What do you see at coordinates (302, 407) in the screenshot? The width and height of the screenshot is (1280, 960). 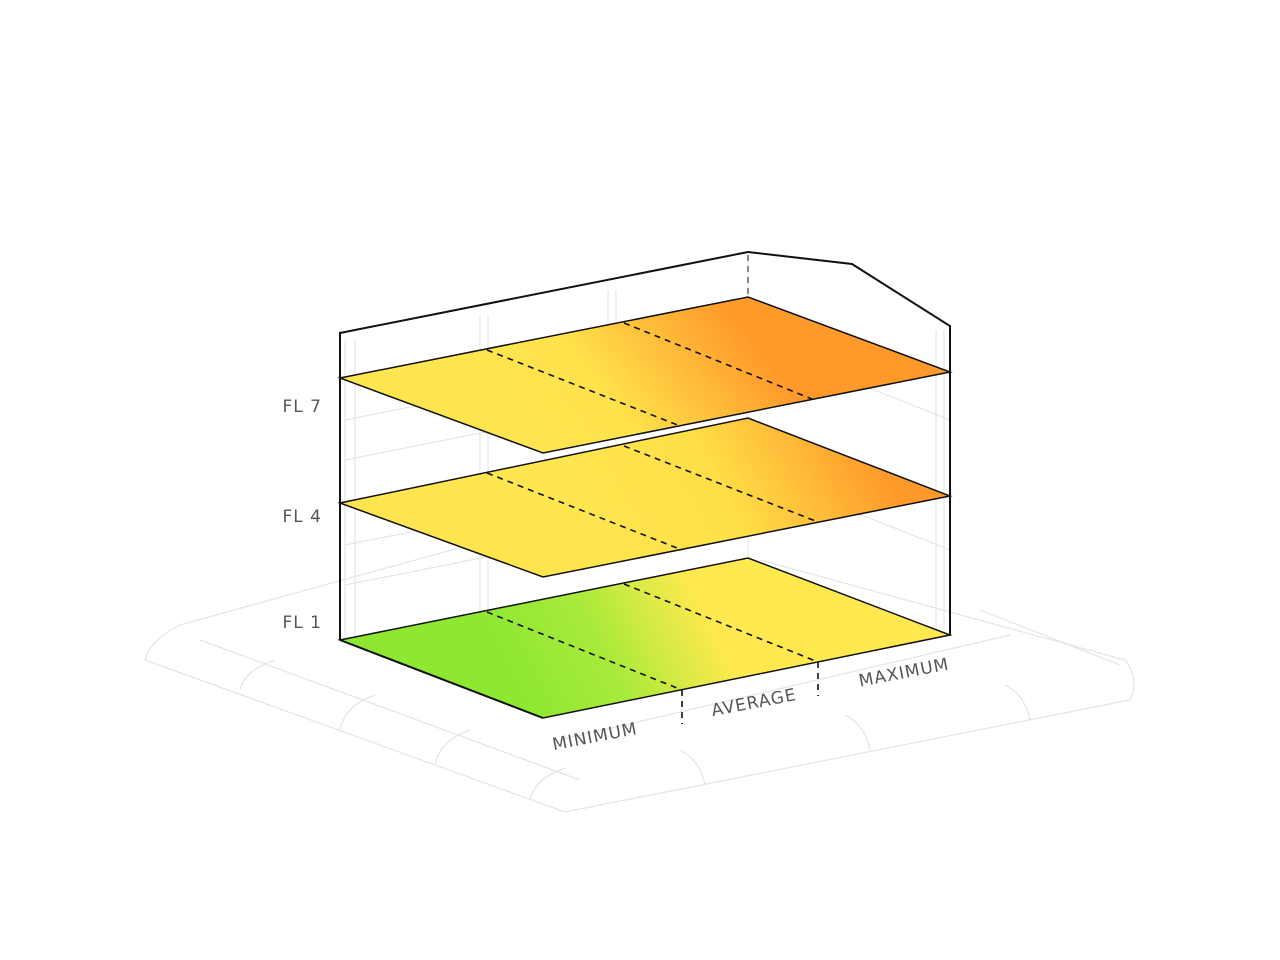 I see `floor-label: FL 7` at bounding box center [302, 407].